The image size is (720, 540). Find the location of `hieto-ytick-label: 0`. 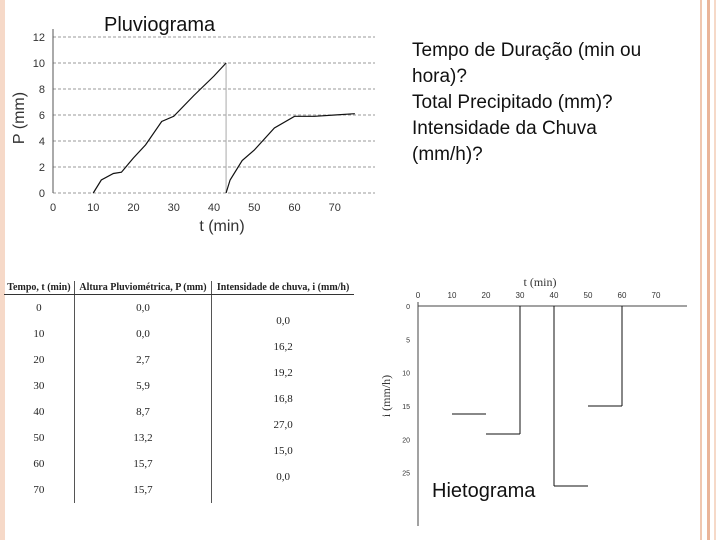

hieto-ytick-label: 0 is located at coordinates (408, 307).